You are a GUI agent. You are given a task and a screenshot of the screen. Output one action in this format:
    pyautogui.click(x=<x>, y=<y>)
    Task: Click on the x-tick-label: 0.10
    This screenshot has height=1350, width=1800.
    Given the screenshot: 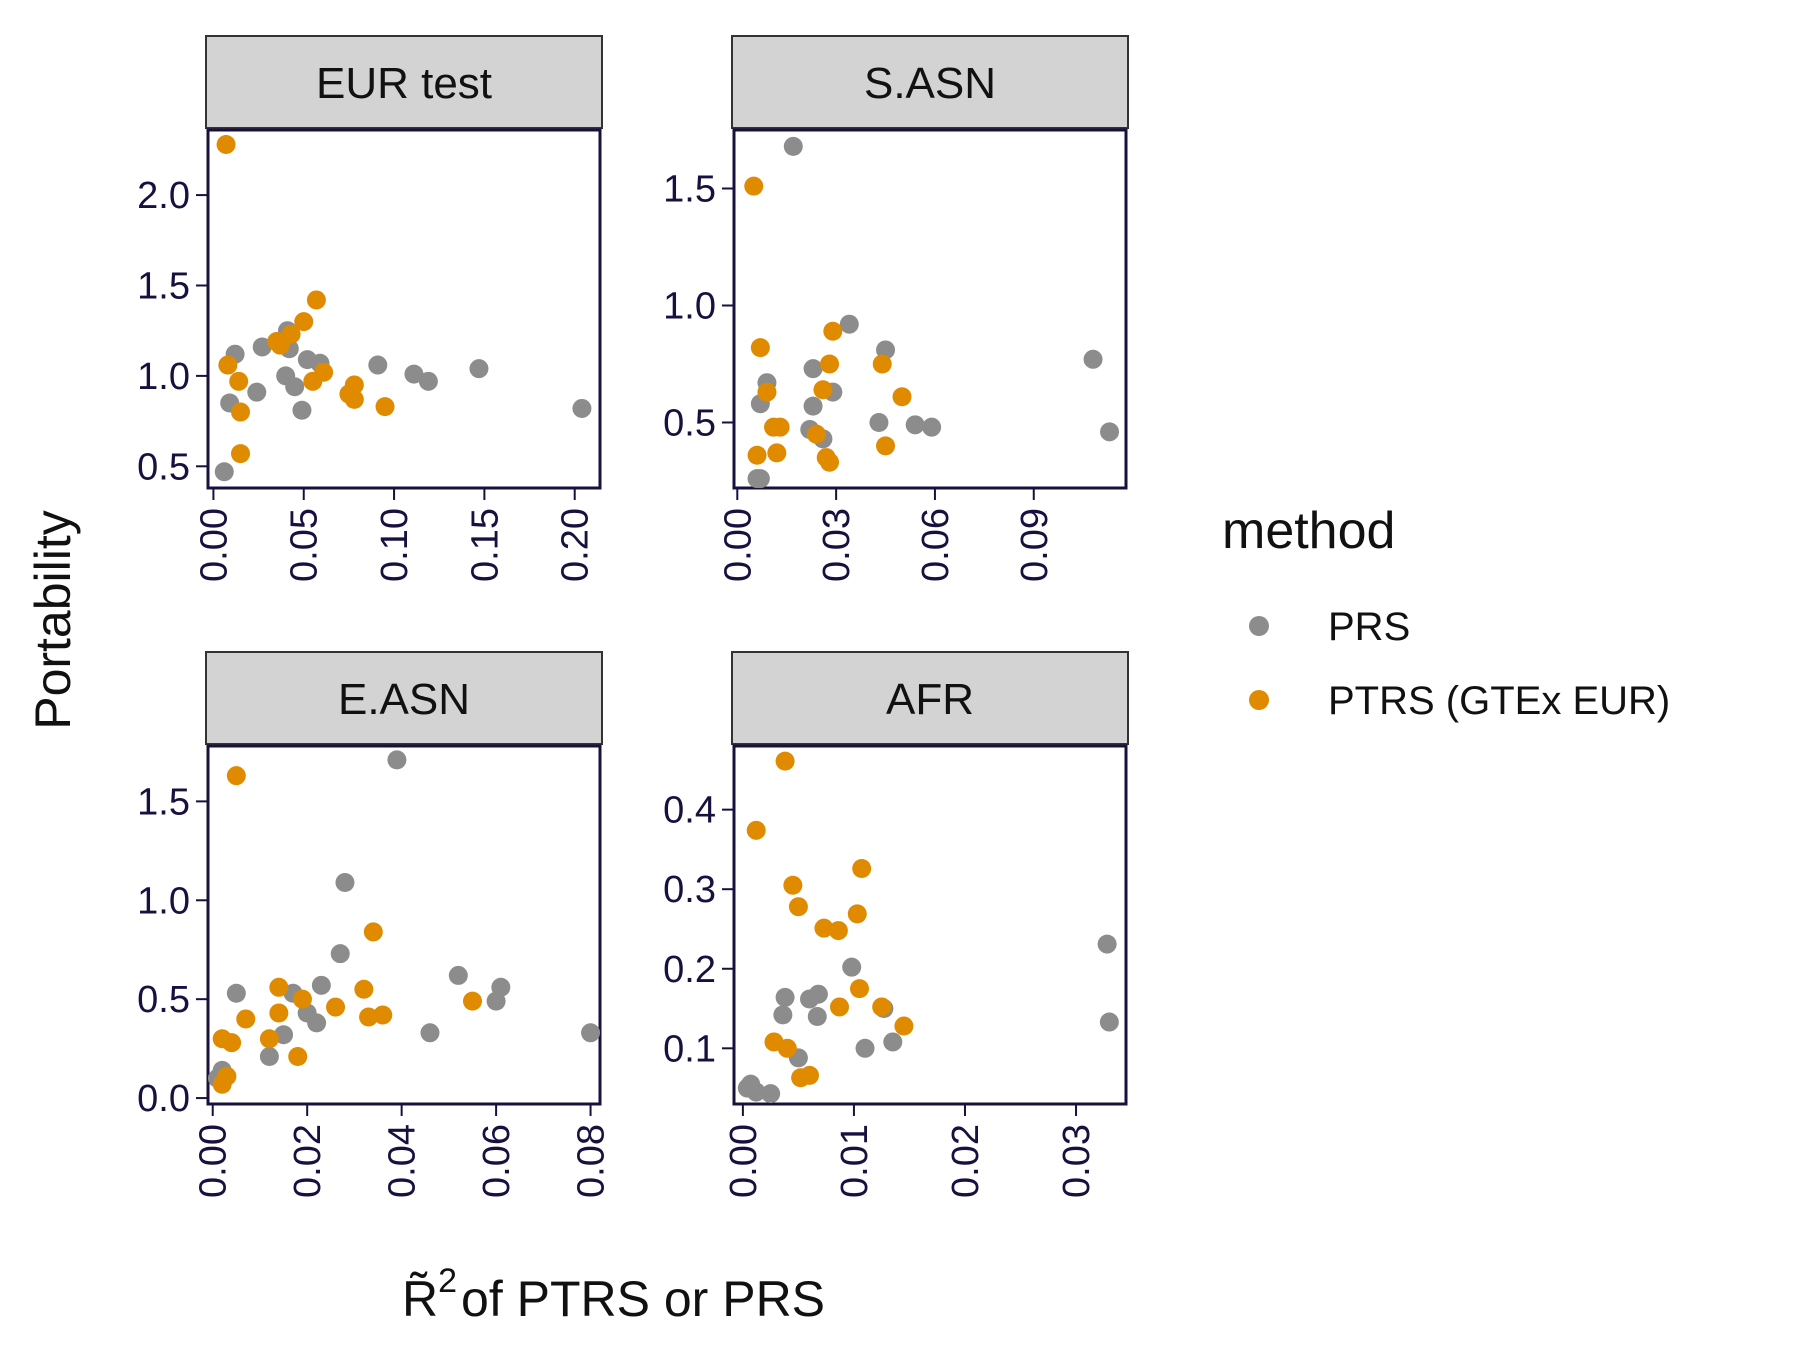 What is the action you would take?
    pyautogui.click(x=395, y=545)
    